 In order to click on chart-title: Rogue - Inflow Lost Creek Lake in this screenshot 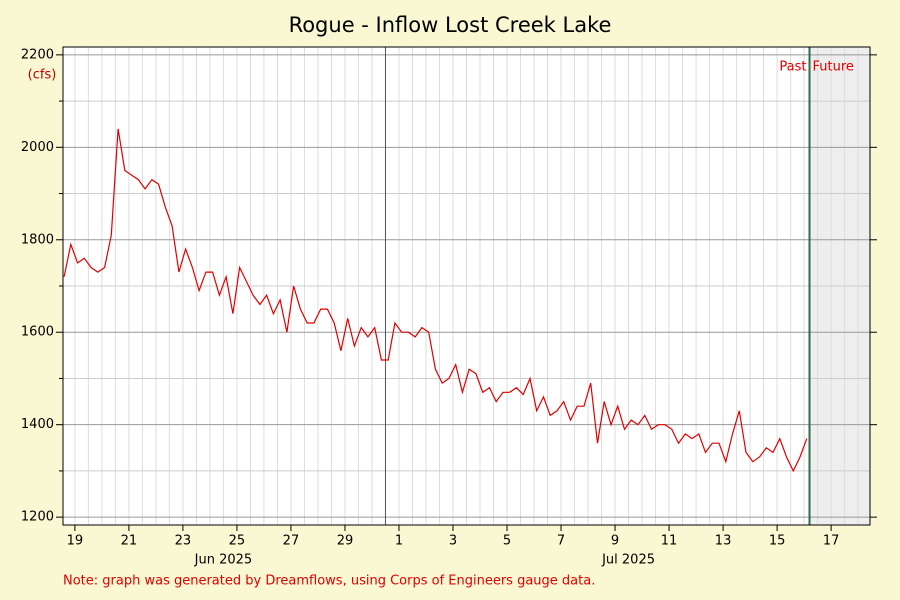, I will do `click(450, 25)`.